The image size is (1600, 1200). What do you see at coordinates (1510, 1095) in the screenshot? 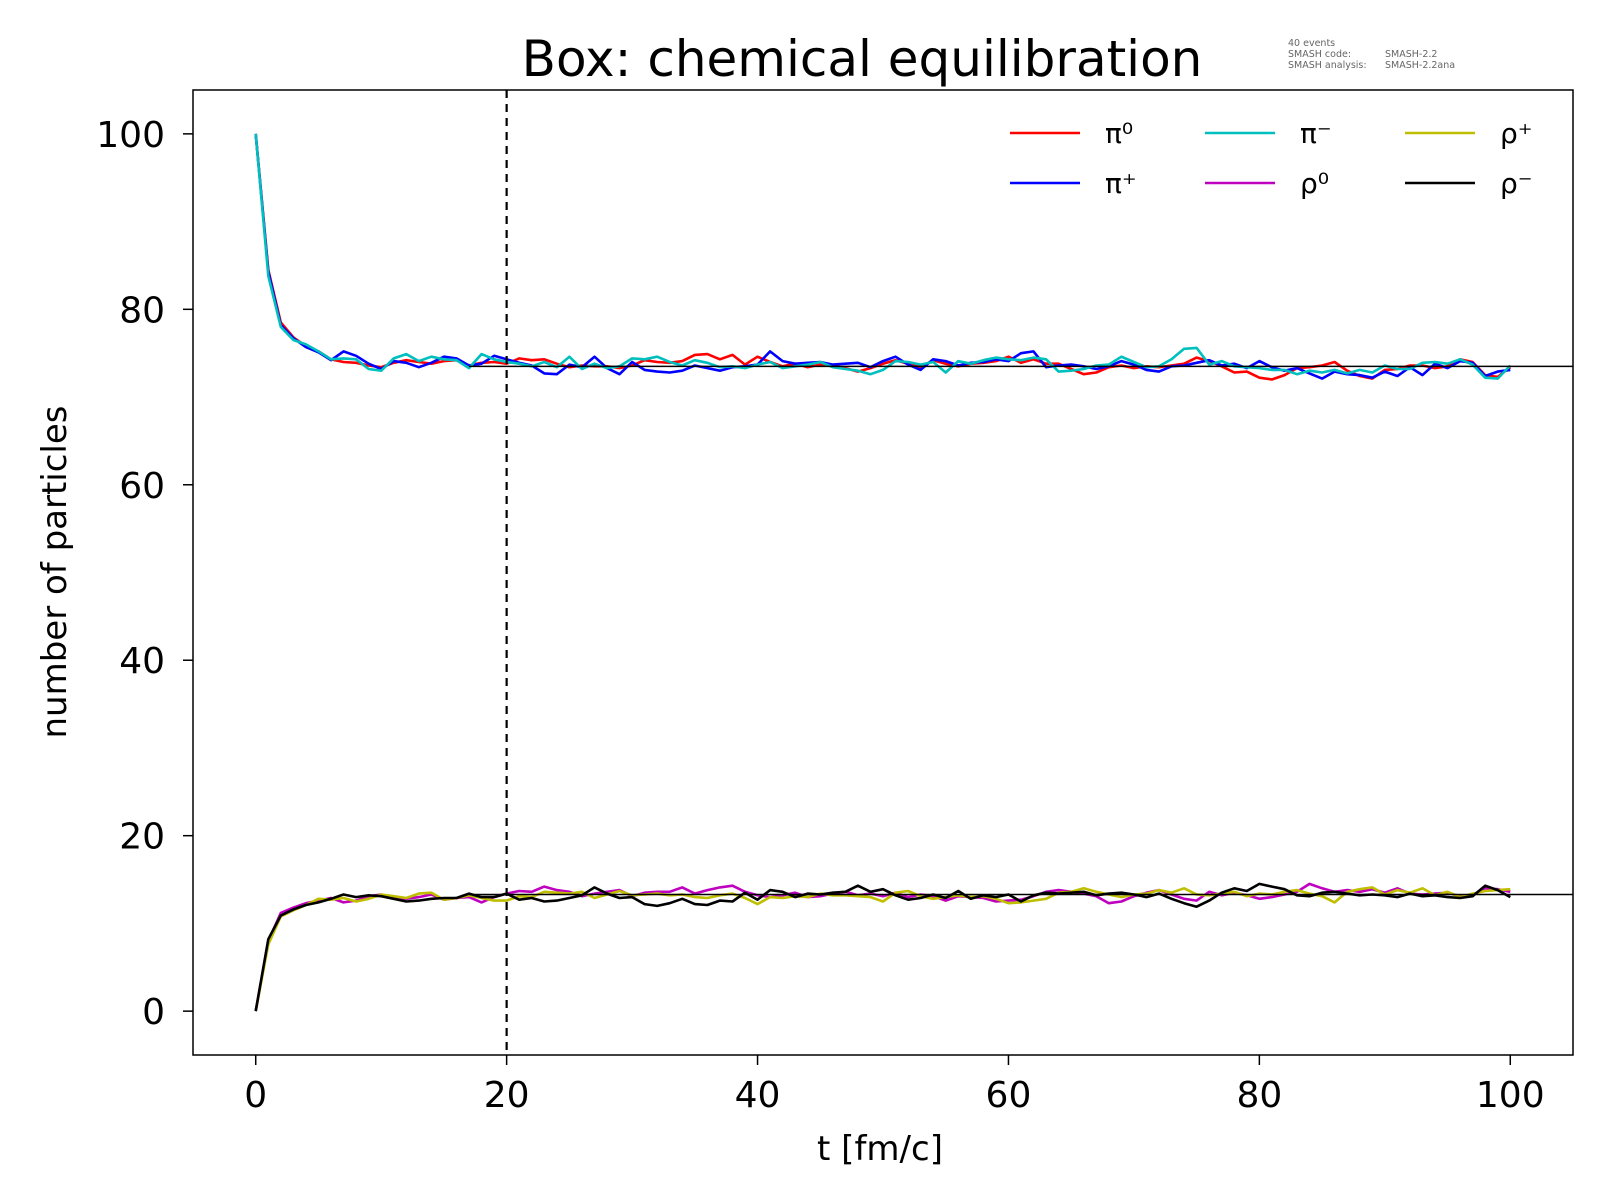
I see `x-tick-label-5: 100` at bounding box center [1510, 1095].